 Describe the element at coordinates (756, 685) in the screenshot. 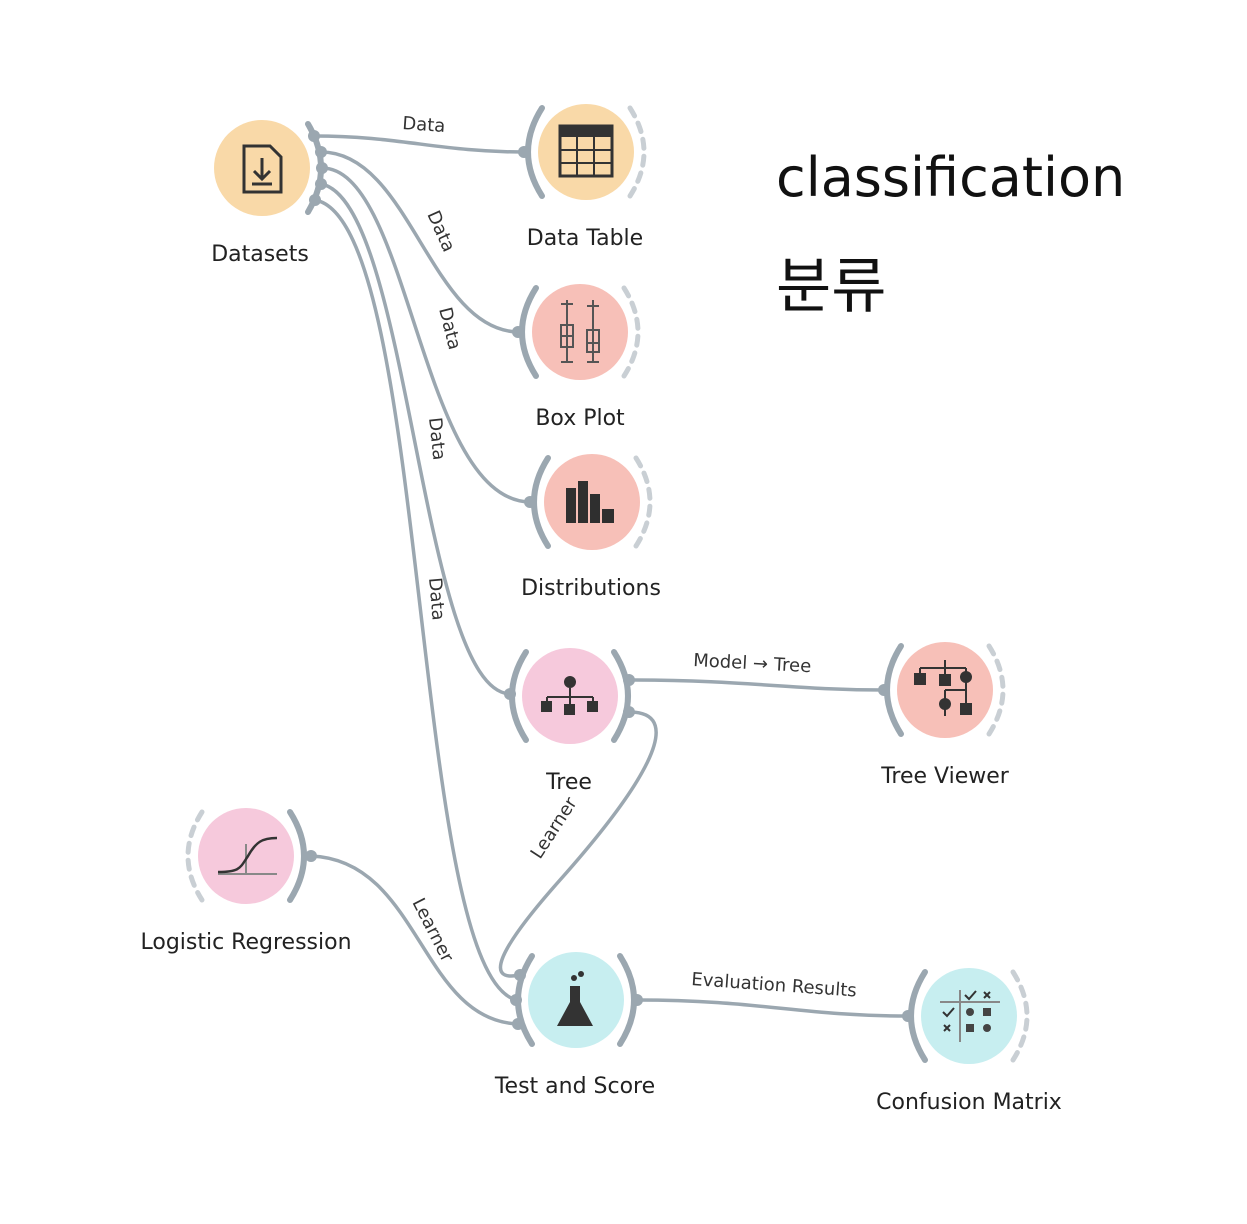

I see `link-tree-treeviewer` at that location.